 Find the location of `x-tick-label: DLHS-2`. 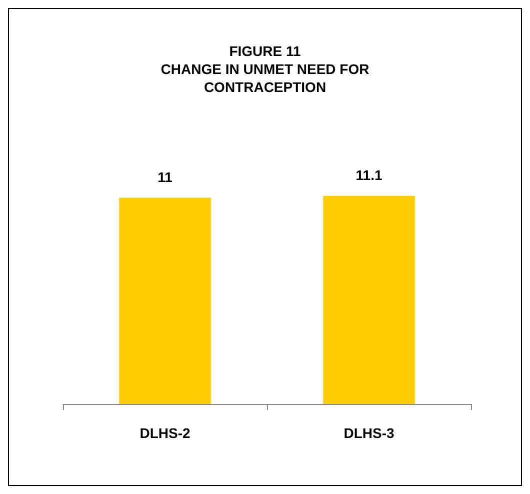

x-tick-label: DLHS-2 is located at coordinates (165, 433).